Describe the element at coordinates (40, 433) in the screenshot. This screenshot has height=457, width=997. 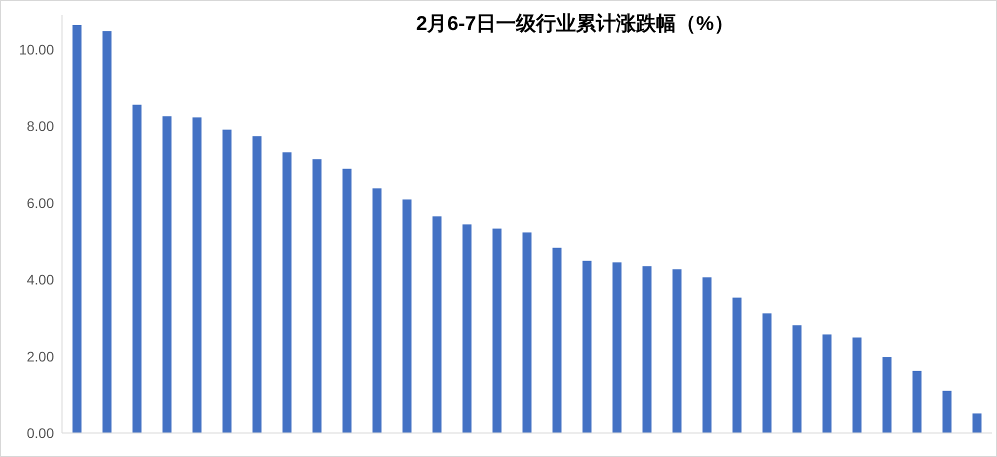
I see `y-tick-label: 0.00` at that location.